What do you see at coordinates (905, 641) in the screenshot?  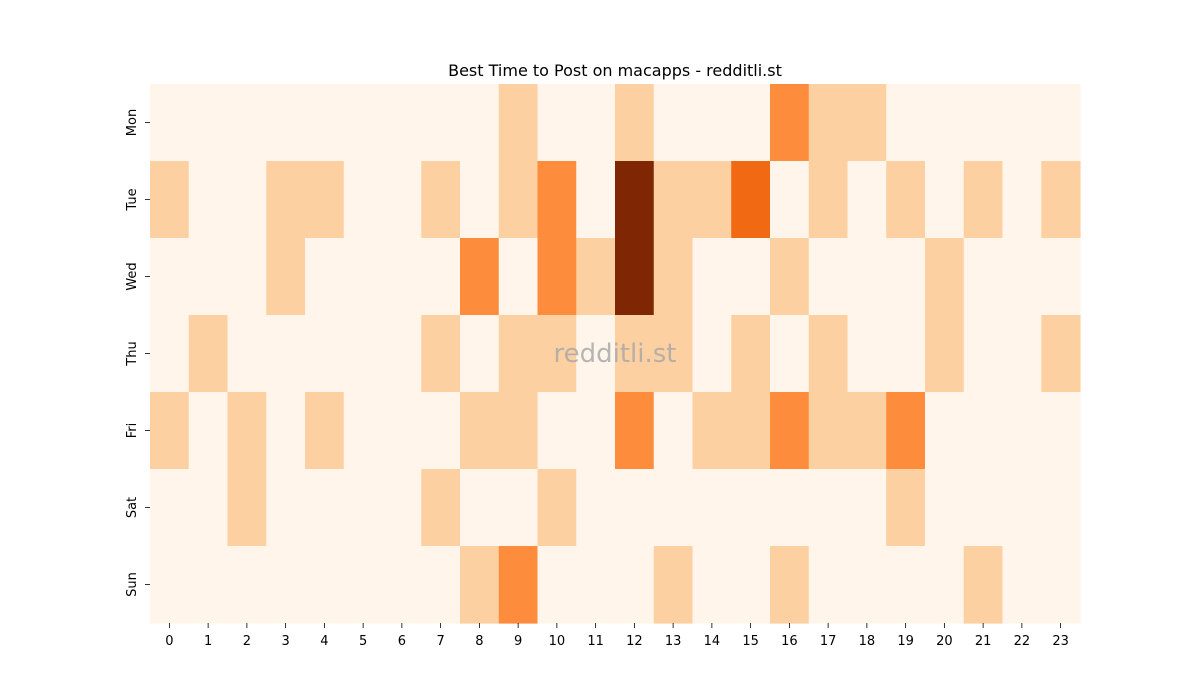 I see `x-tick-label: 19` at bounding box center [905, 641].